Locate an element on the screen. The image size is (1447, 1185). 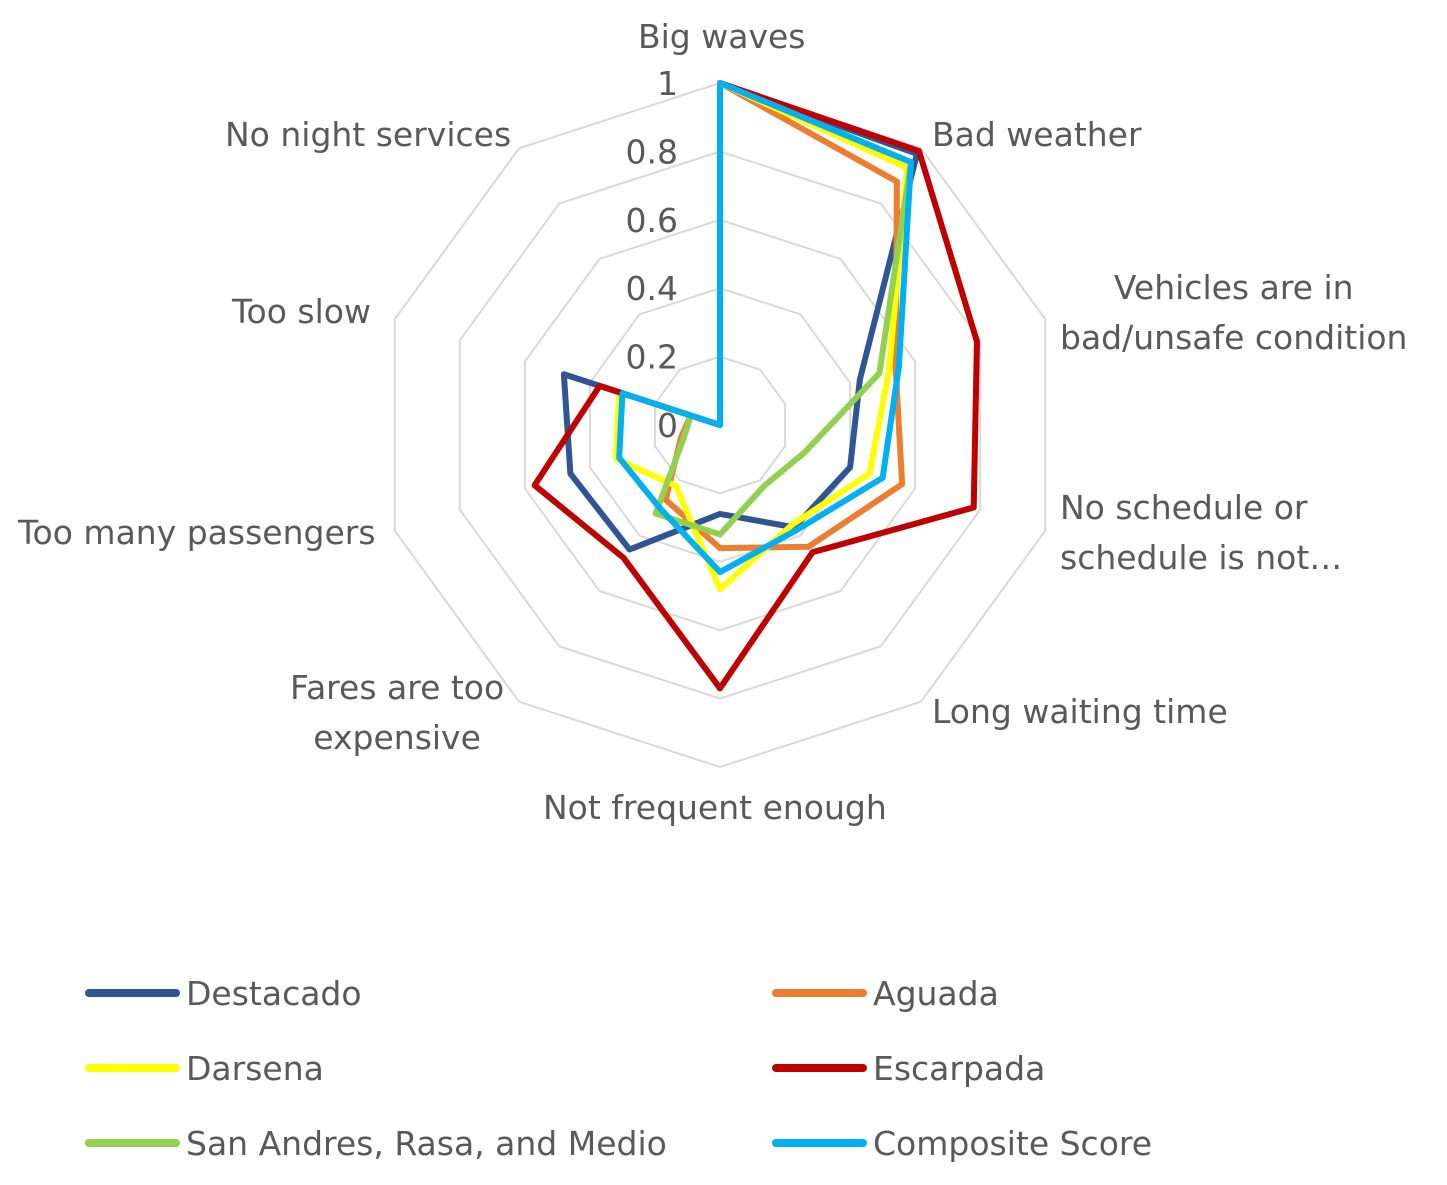
legend-item-escarpada: Escarpada is located at coordinates (908, 1068).